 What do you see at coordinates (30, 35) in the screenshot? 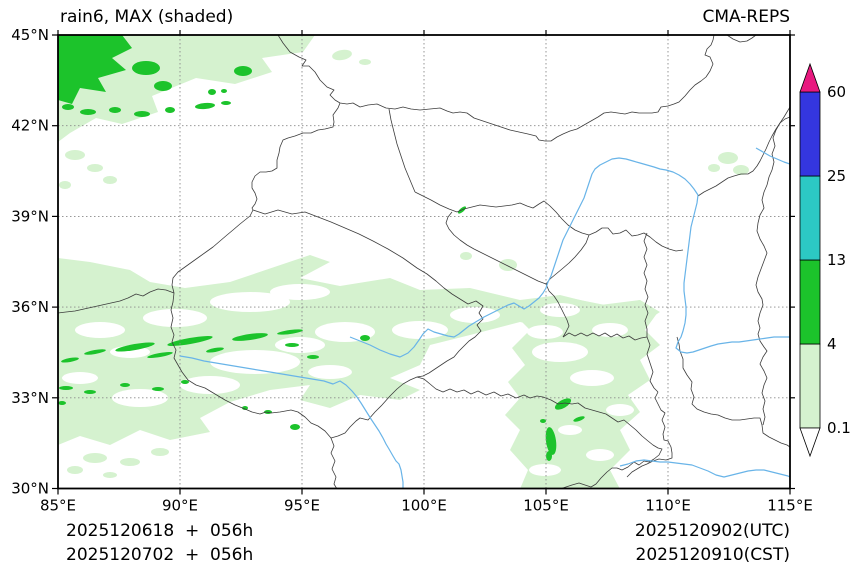
I see `y-tick-label: 45°N` at bounding box center [30, 35].